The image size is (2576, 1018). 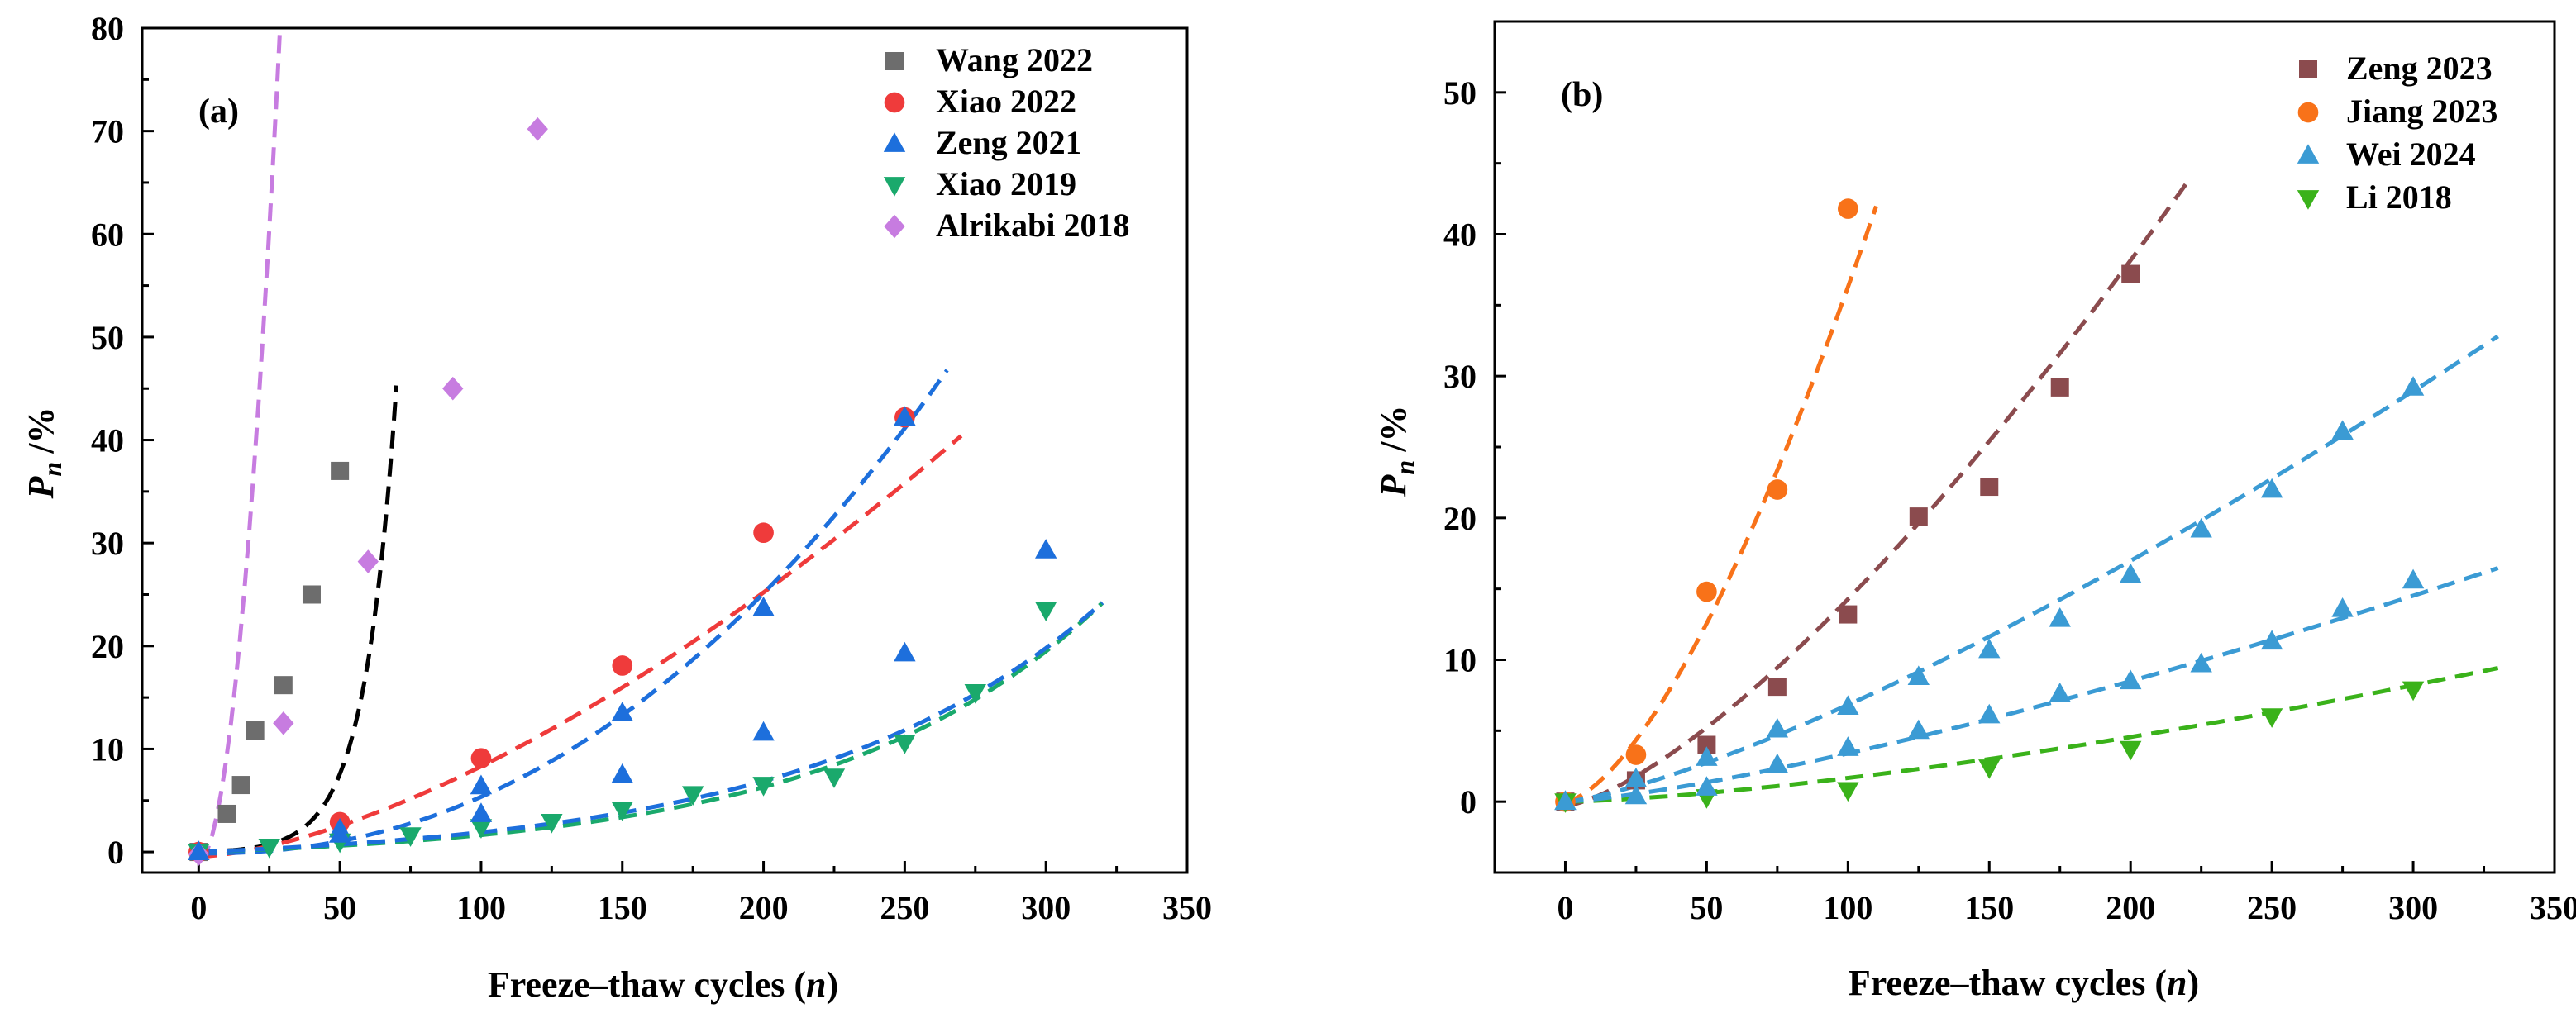 What do you see at coordinates (663, 984) in the screenshot?
I see `panel-a-x-axis-title: Freeze–thaw cycles (n)` at bounding box center [663, 984].